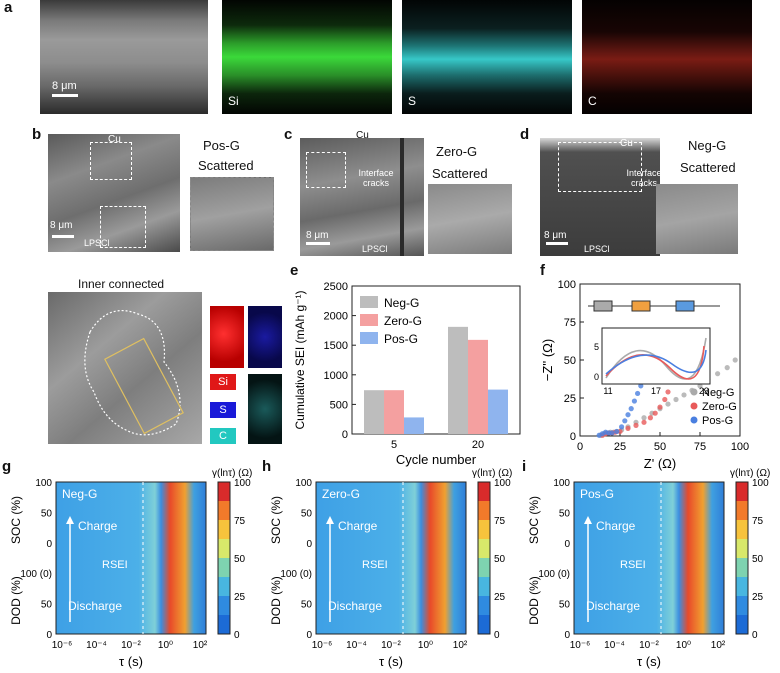 This screenshot has width=780, height=673. I want to click on plot-frame, so click(436, 360).